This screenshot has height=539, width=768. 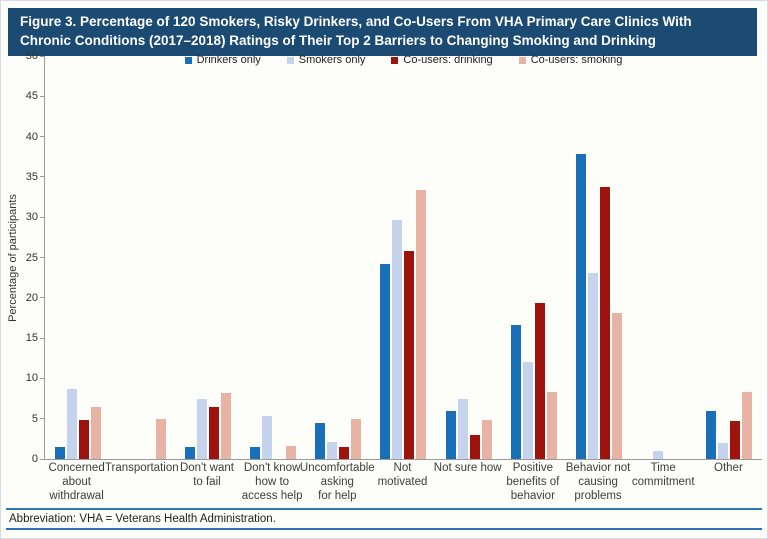 I want to click on x-axis-label: Transportation, so click(x=142, y=469).